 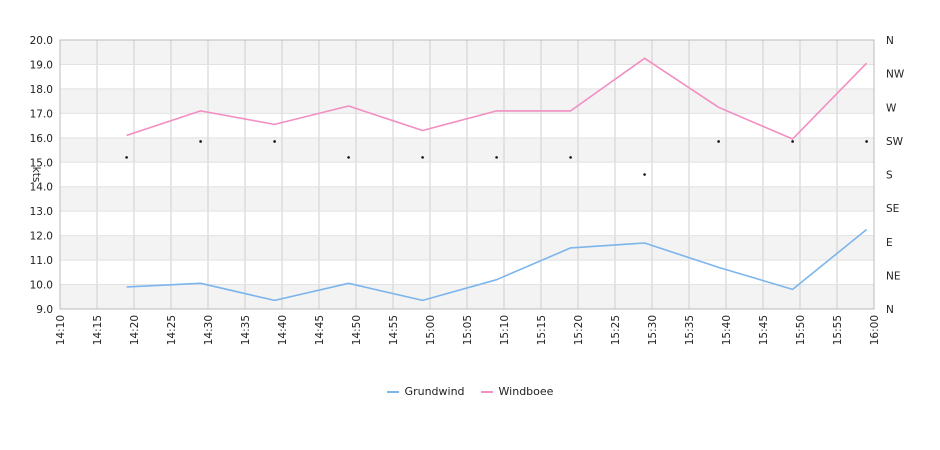 I want to click on right-axis-label: NE, so click(x=893, y=276).